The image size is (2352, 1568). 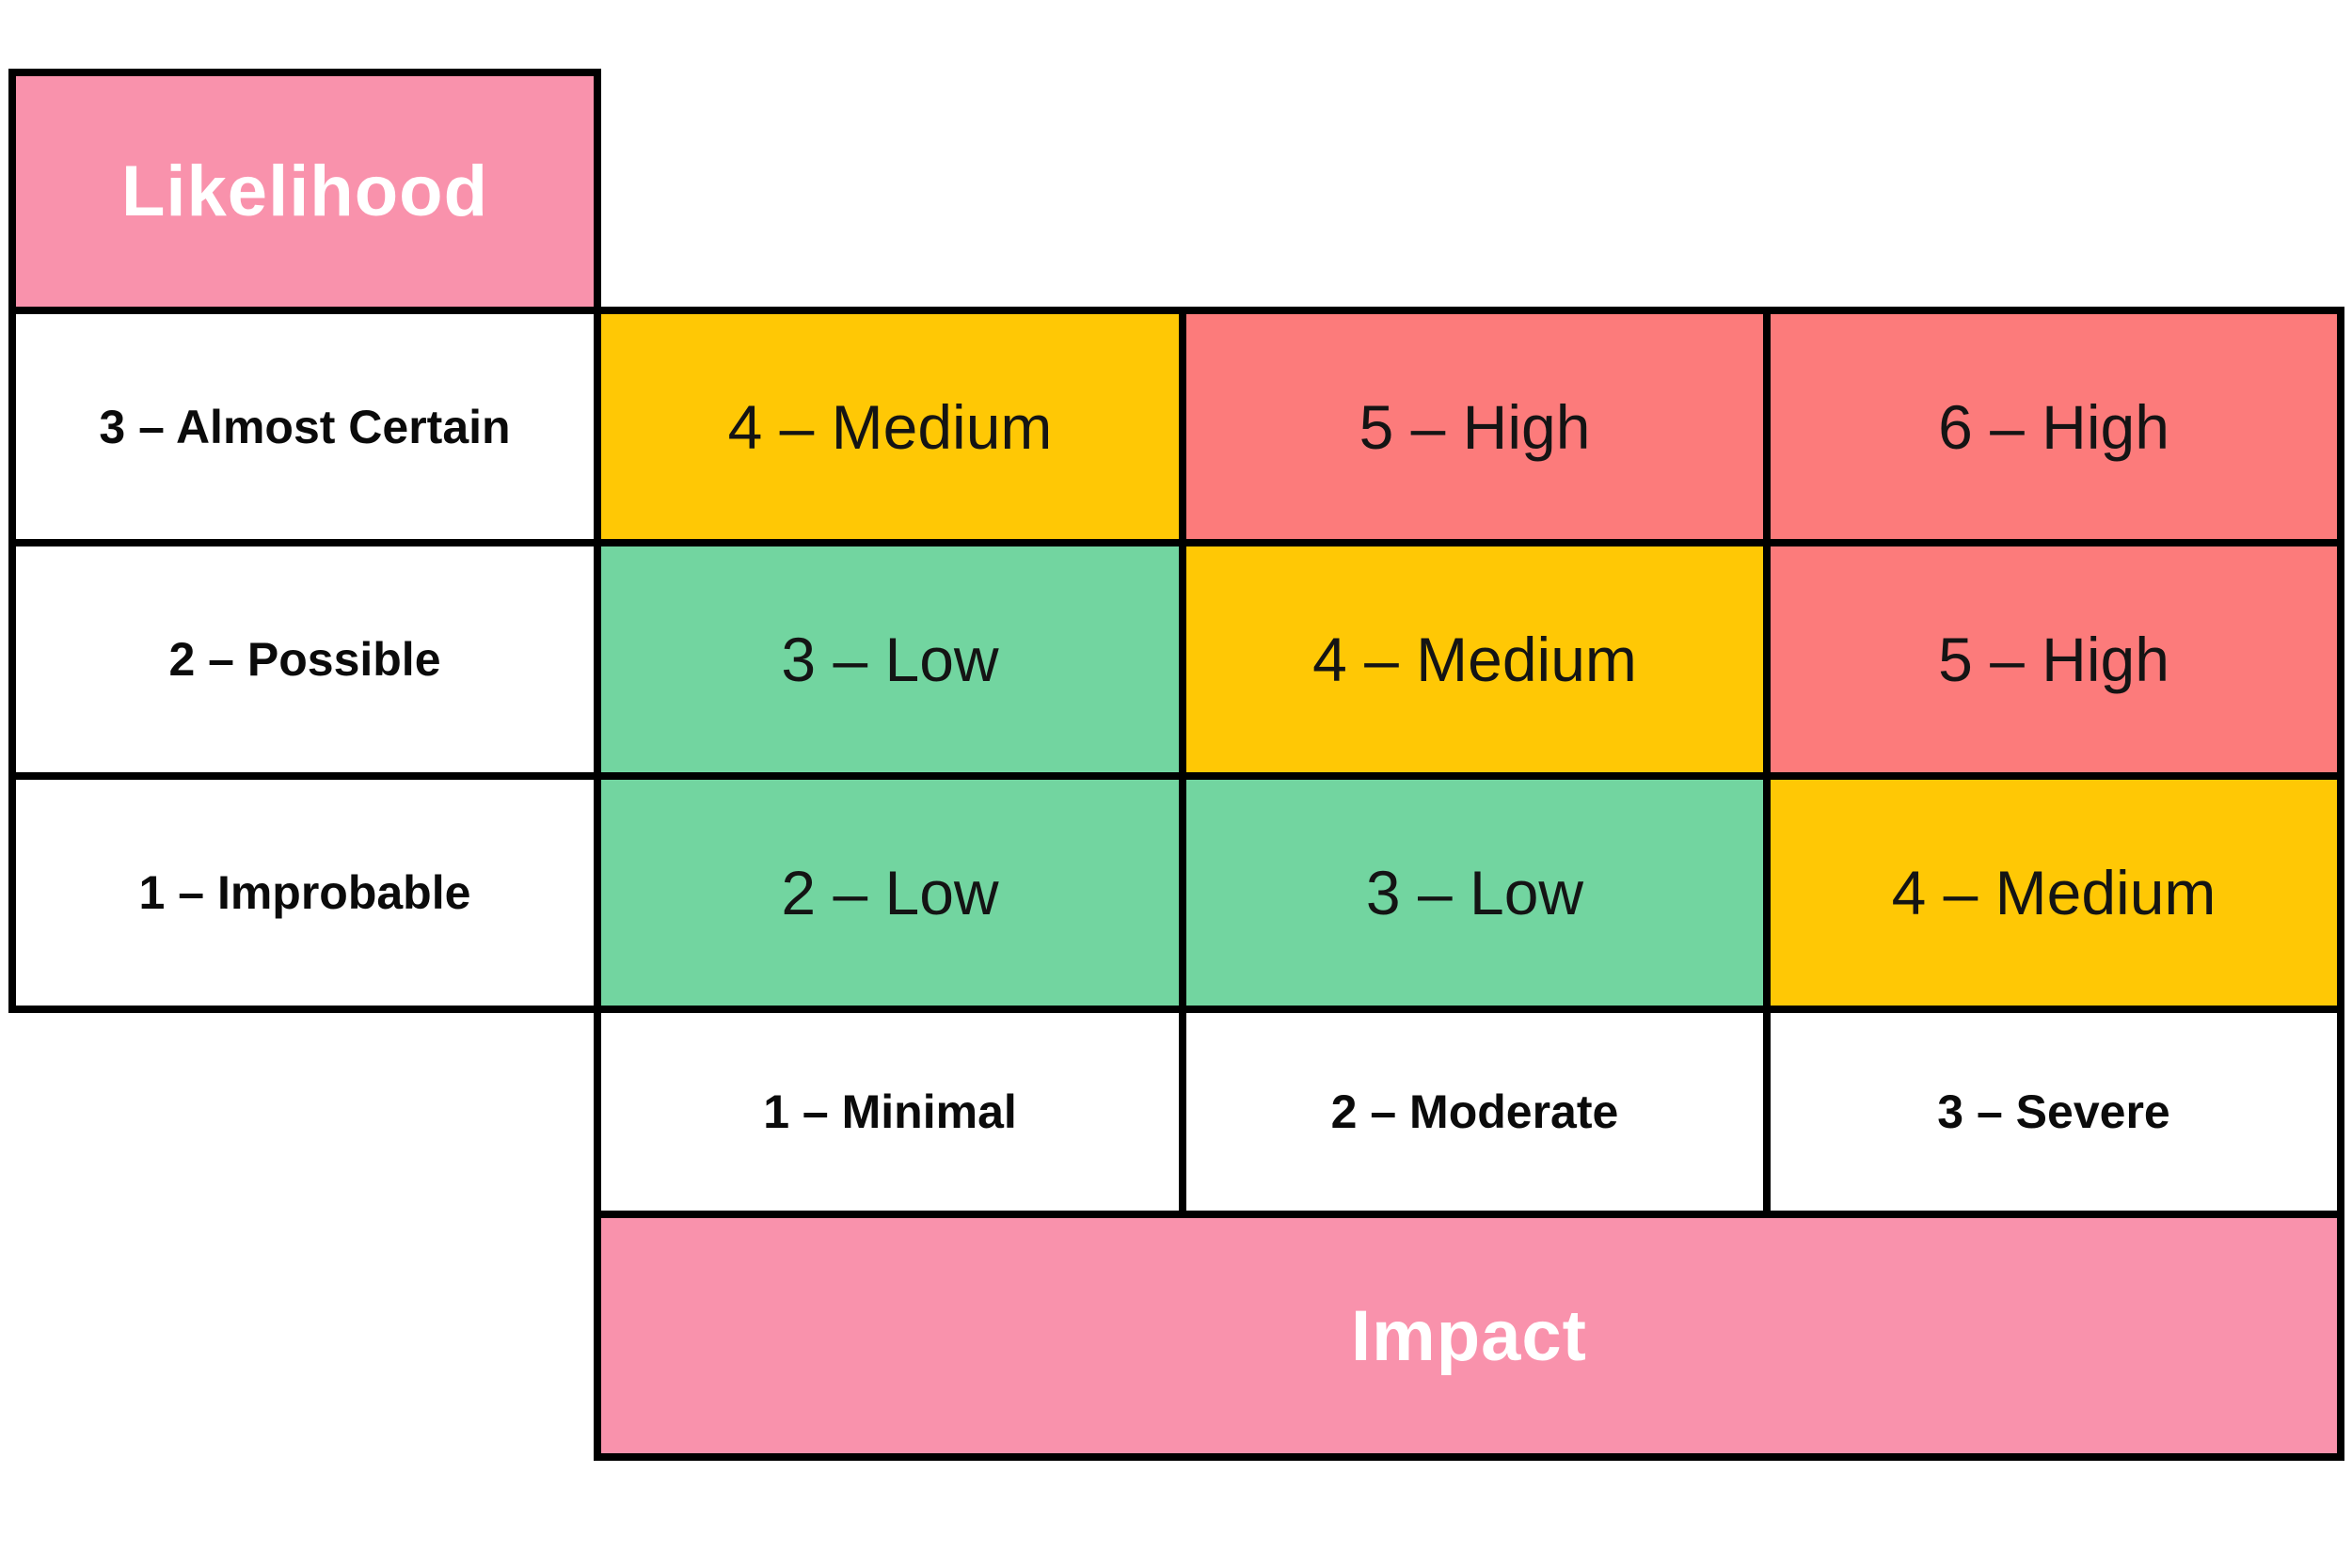 I want to click on impact-label-minimal: 1 – Minimal, so click(x=890, y=1112).